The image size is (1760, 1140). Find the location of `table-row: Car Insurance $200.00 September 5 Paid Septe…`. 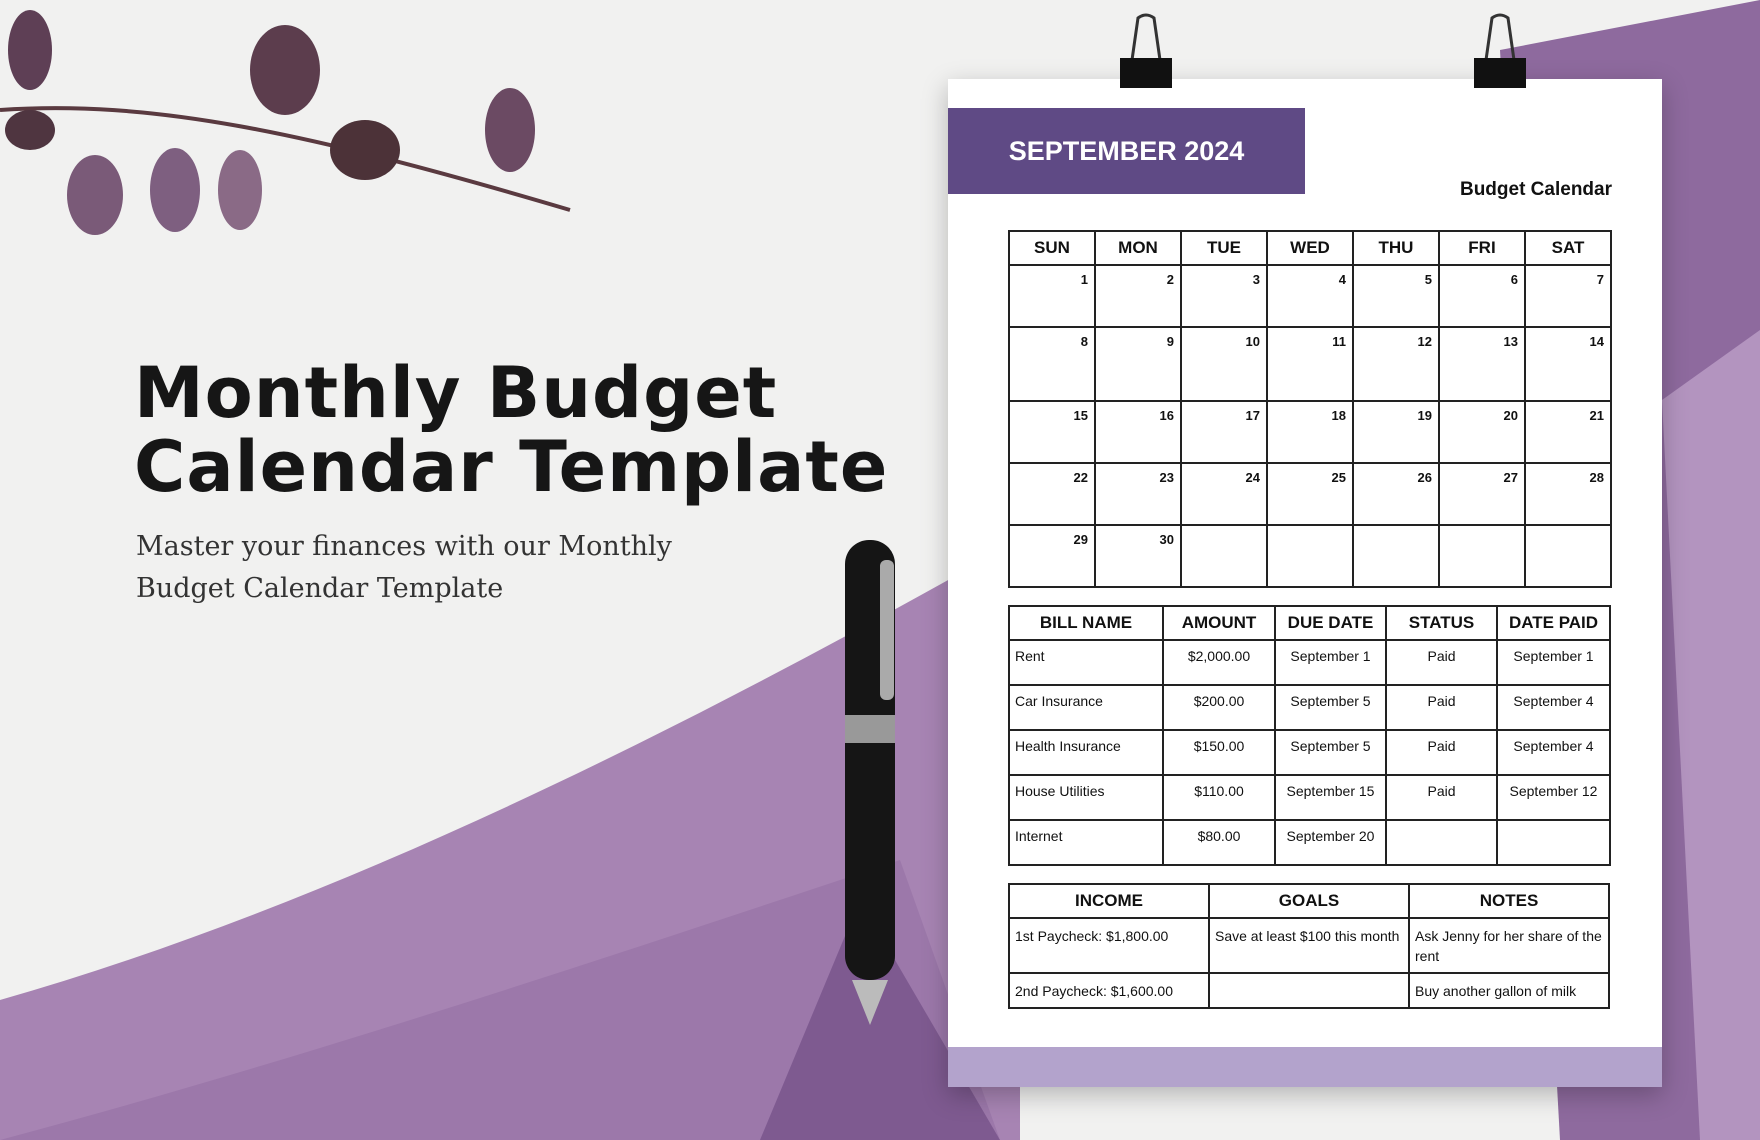

table-row: Car Insurance $200.00 September 5 Paid Septe… is located at coordinates (1309, 707).